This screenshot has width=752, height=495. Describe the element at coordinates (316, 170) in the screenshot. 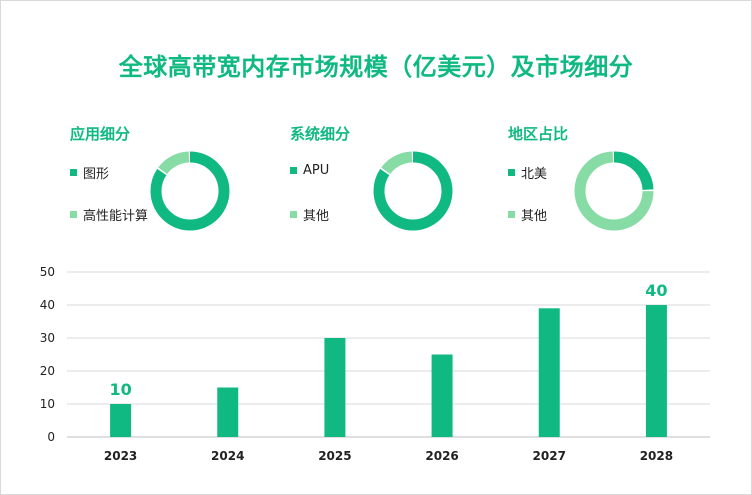

I see `legend-label: APU` at that location.